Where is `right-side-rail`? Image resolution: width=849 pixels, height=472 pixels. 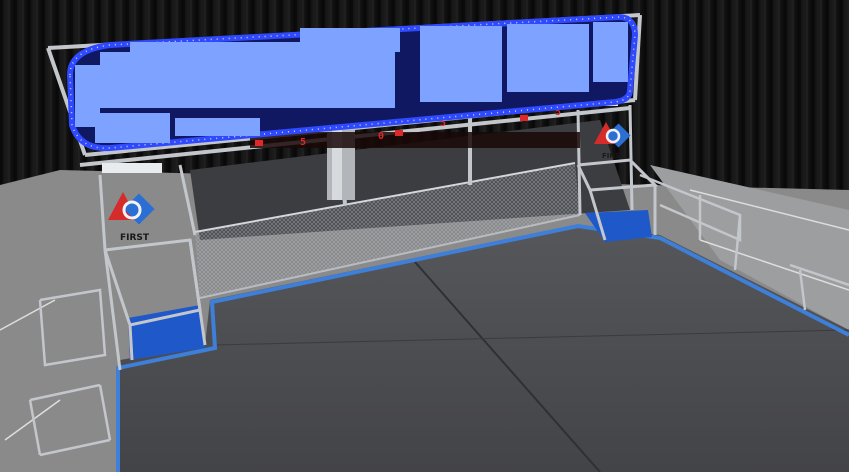 right-side-rail is located at coordinates (744, 242).